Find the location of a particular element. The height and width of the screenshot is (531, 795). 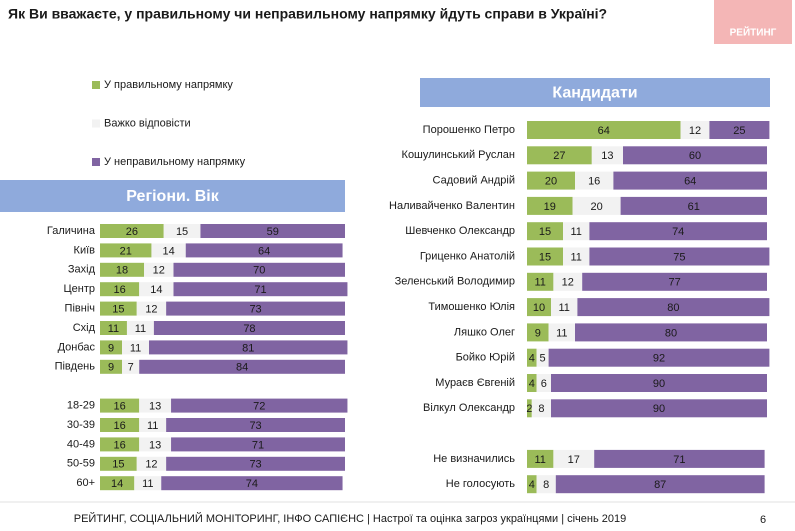

data-label: 70 is located at coordinates (259, 271).